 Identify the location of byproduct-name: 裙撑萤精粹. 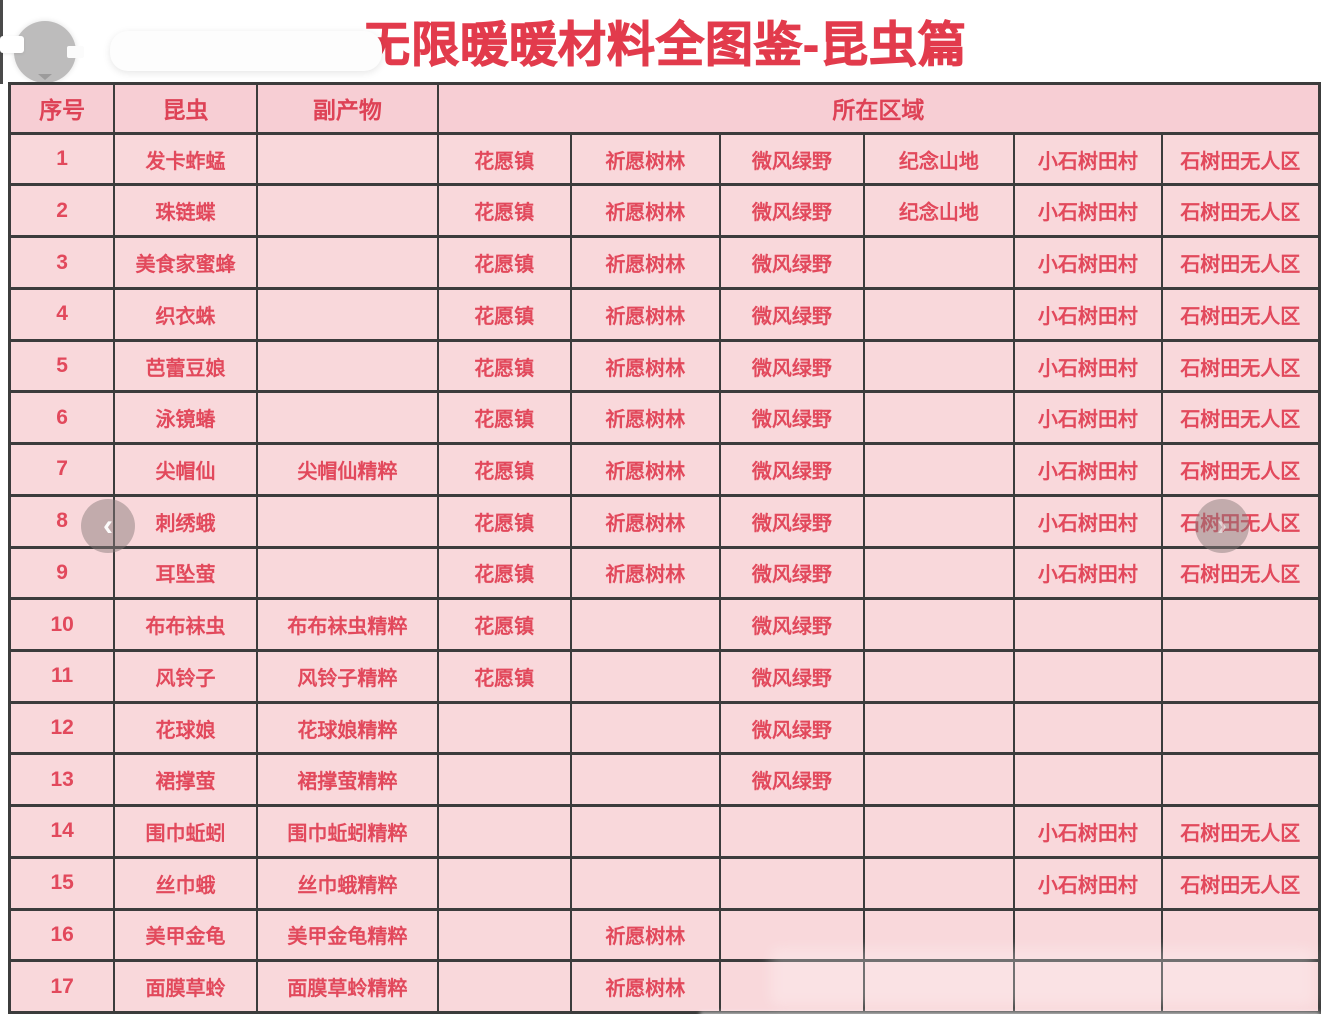
(347, 780).